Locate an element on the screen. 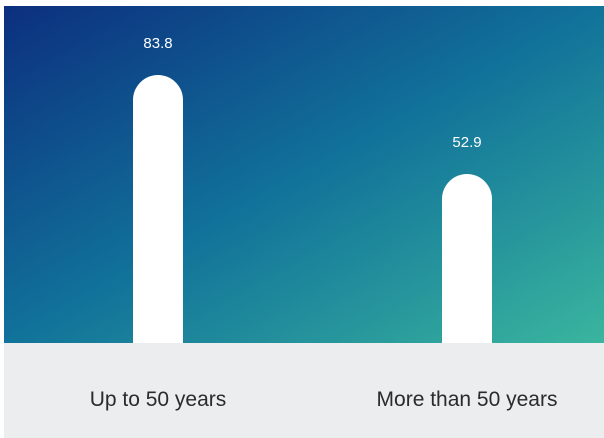 This screenshot has width=604, height=438. bar-up-to-50-years is located at coordinates (158, 208).